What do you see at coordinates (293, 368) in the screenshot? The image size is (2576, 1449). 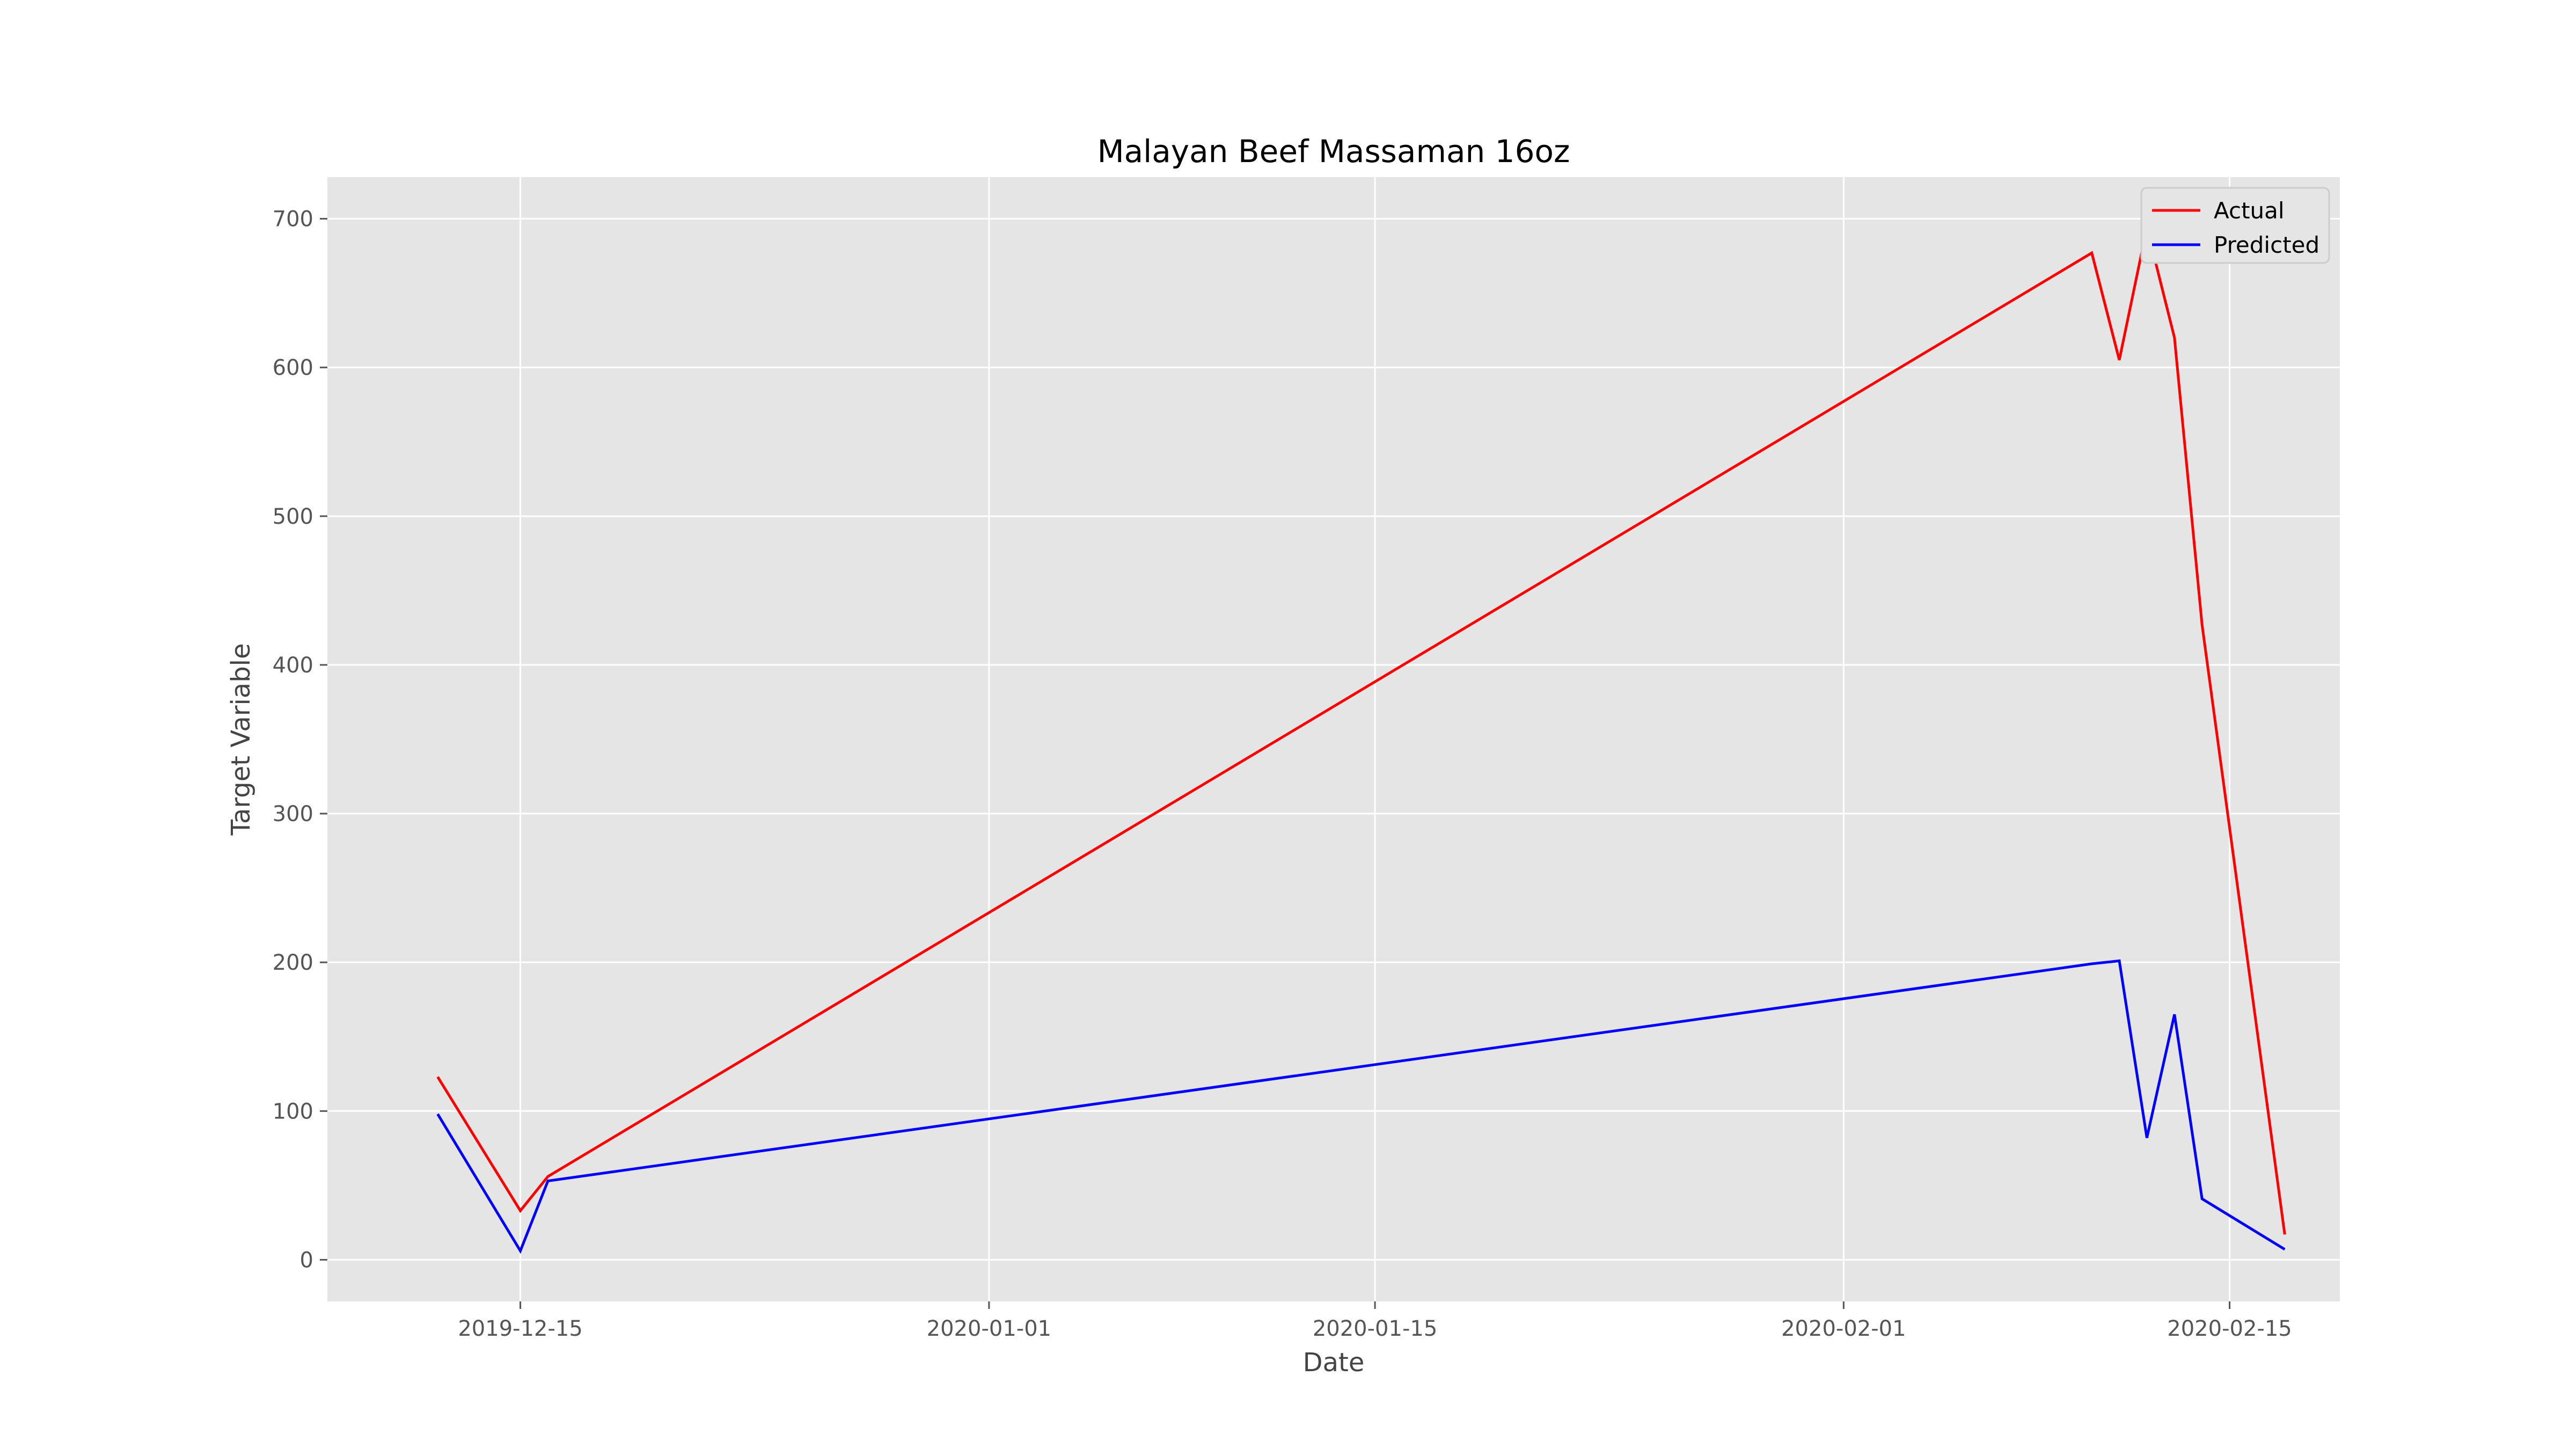 I see `y-tick-label: 600` at bounding box center [293, 368].